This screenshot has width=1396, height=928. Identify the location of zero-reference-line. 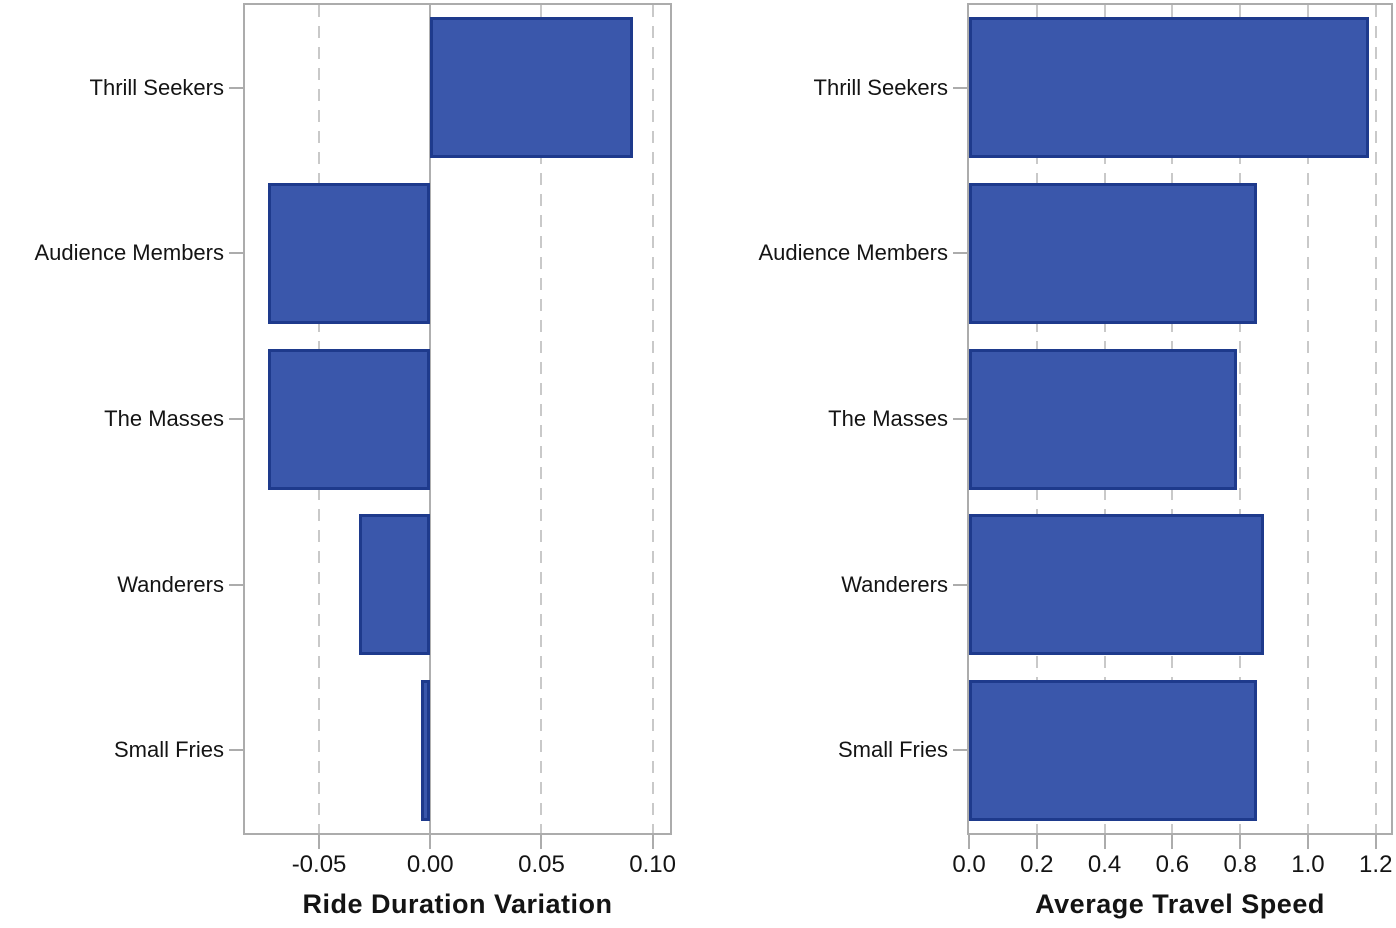
(430, 419).